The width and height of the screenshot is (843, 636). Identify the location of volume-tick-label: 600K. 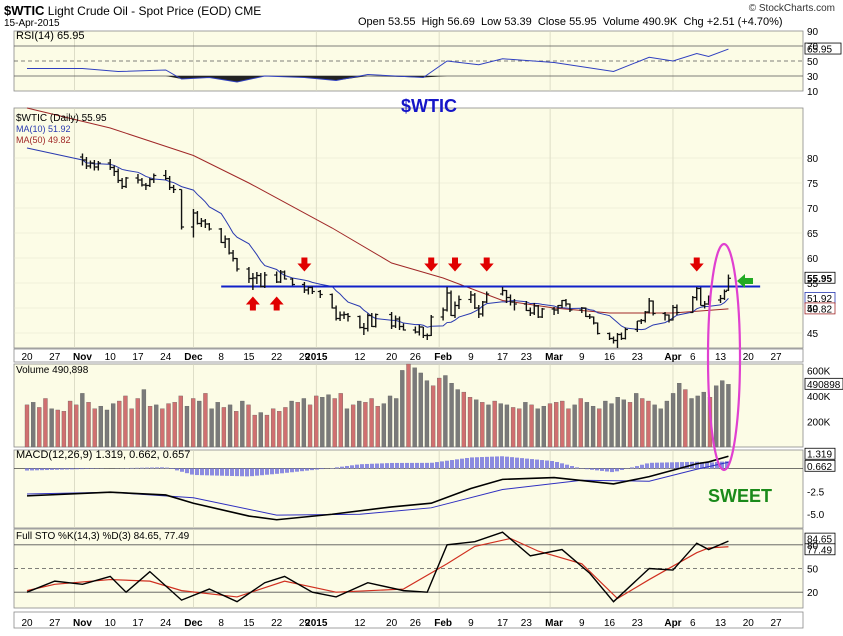
(819, 371).